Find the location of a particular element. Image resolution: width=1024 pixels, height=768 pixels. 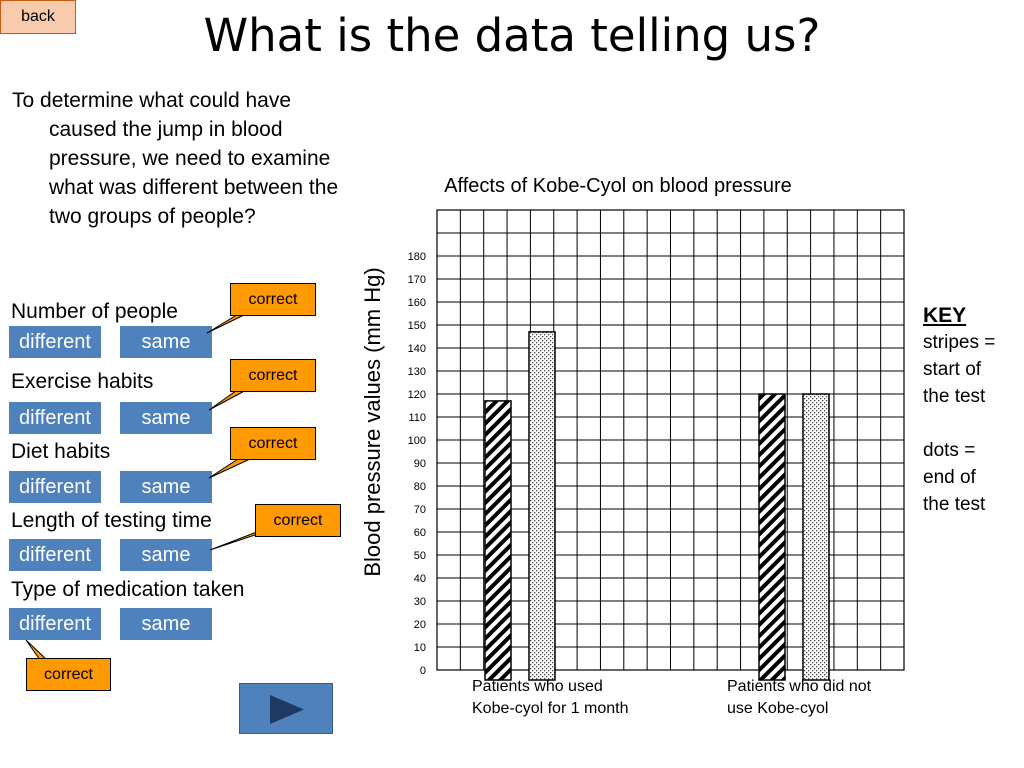

question-label-length-of-testing-time: Length of testing time is located at coordinates (111, 520).